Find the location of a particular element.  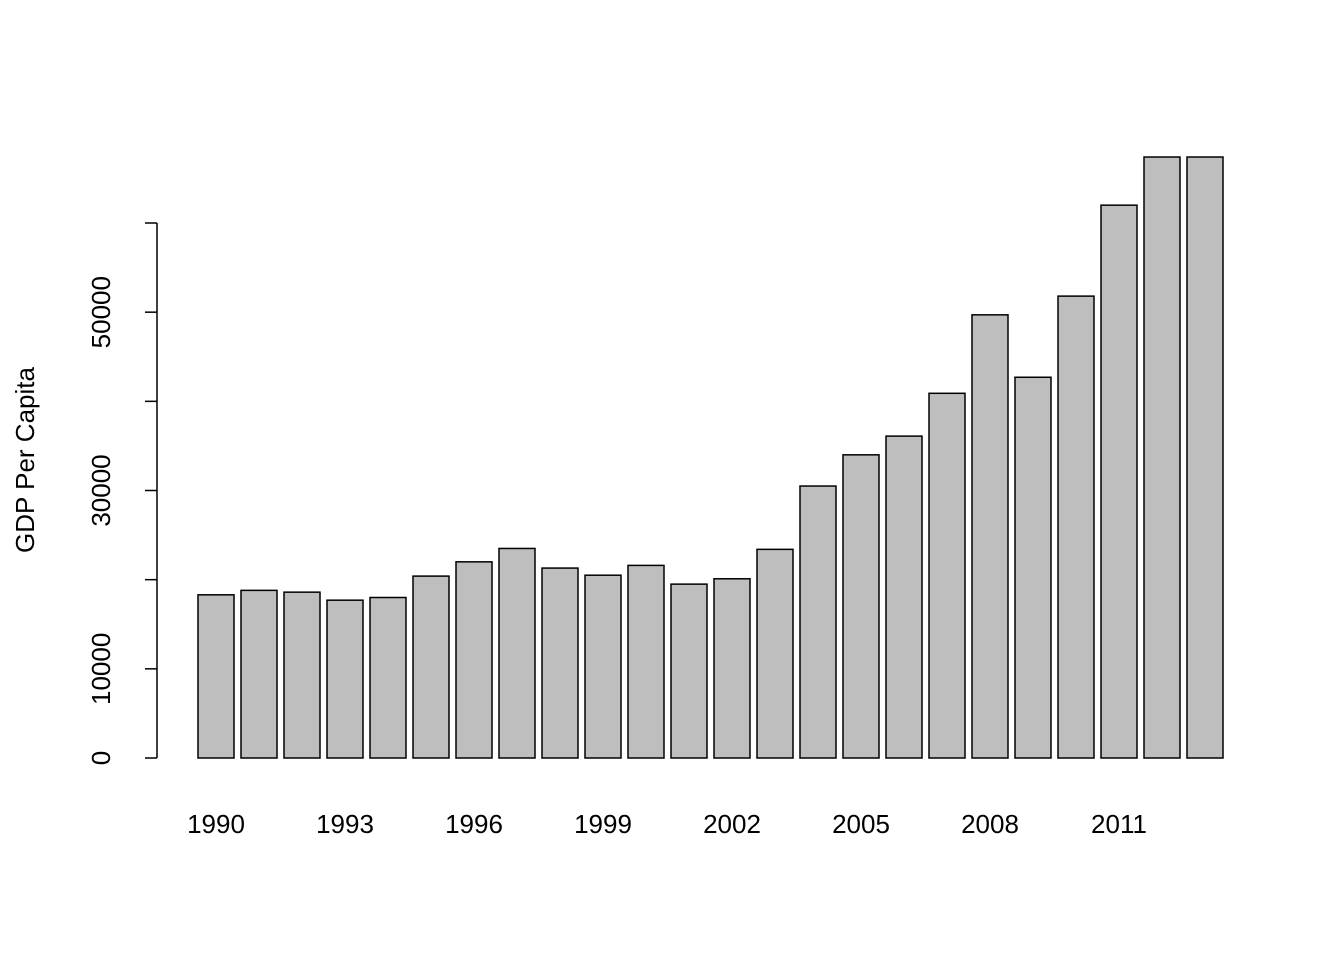

y-tick-label: 30000 is located at coordinates (101, 490).